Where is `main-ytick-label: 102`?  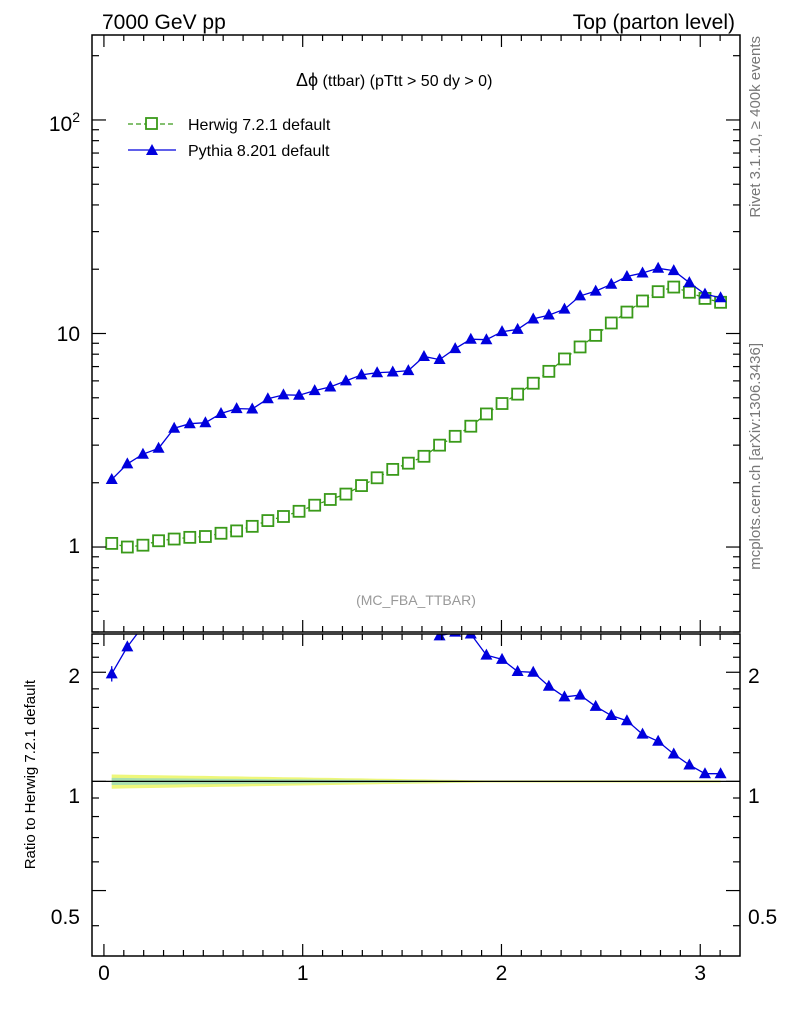 main-ytick-label: 102 is located at coordinates (64, 122).